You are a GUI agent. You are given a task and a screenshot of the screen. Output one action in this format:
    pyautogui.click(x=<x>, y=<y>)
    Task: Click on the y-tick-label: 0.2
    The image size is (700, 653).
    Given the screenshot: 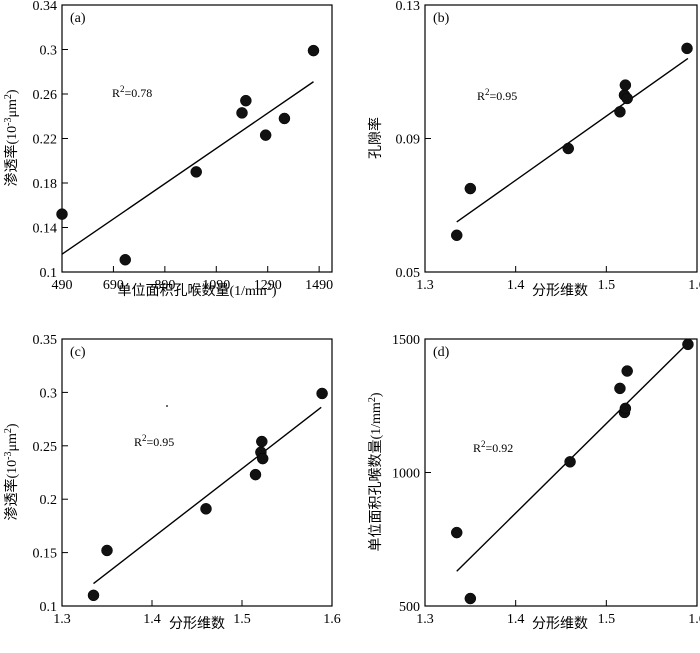 What is the action you would take?
    pyautogui.click(x=49, y=500)
    